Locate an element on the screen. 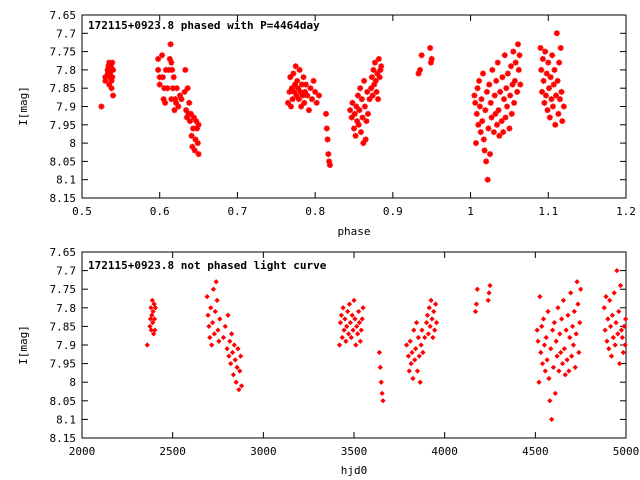 The width and height of the screenshot is (640, 480). y-tick-label: 7.75 is located at coordinates (63, 52).